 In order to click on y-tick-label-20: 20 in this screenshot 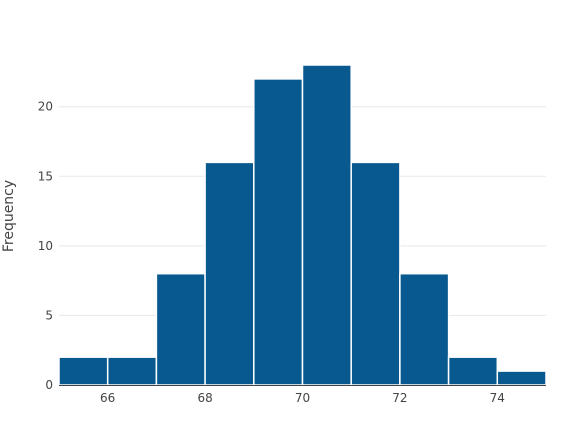, I will do `click(45, 107)`.